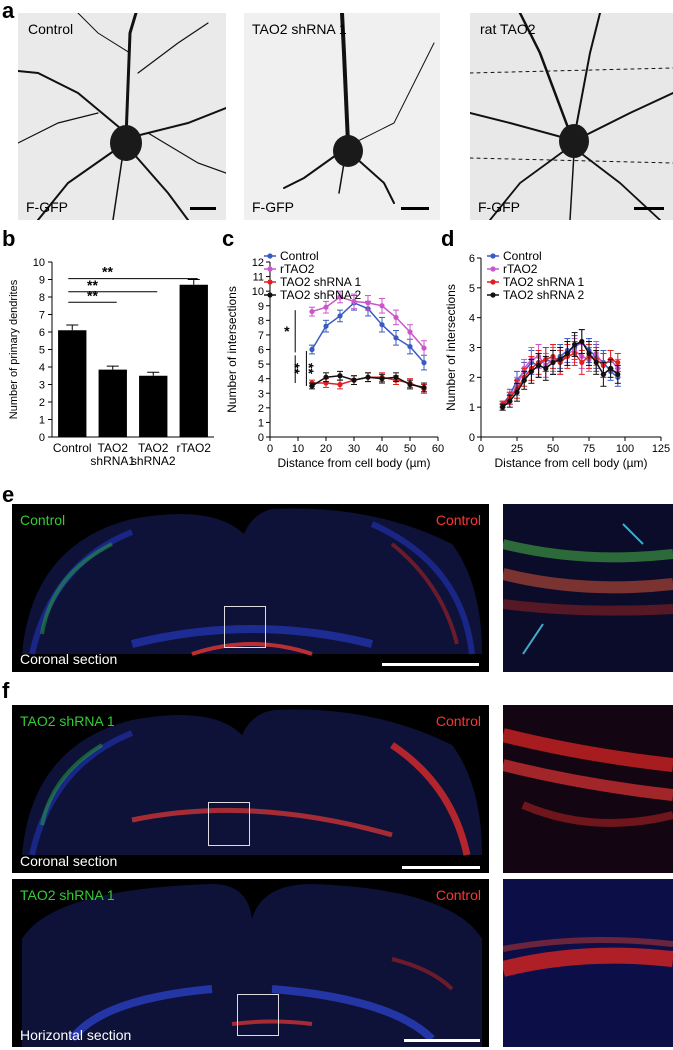 This screenshot has width=673, height=1050. I want to click on micrograph-control: Control F-GFP, so click(122, 116).